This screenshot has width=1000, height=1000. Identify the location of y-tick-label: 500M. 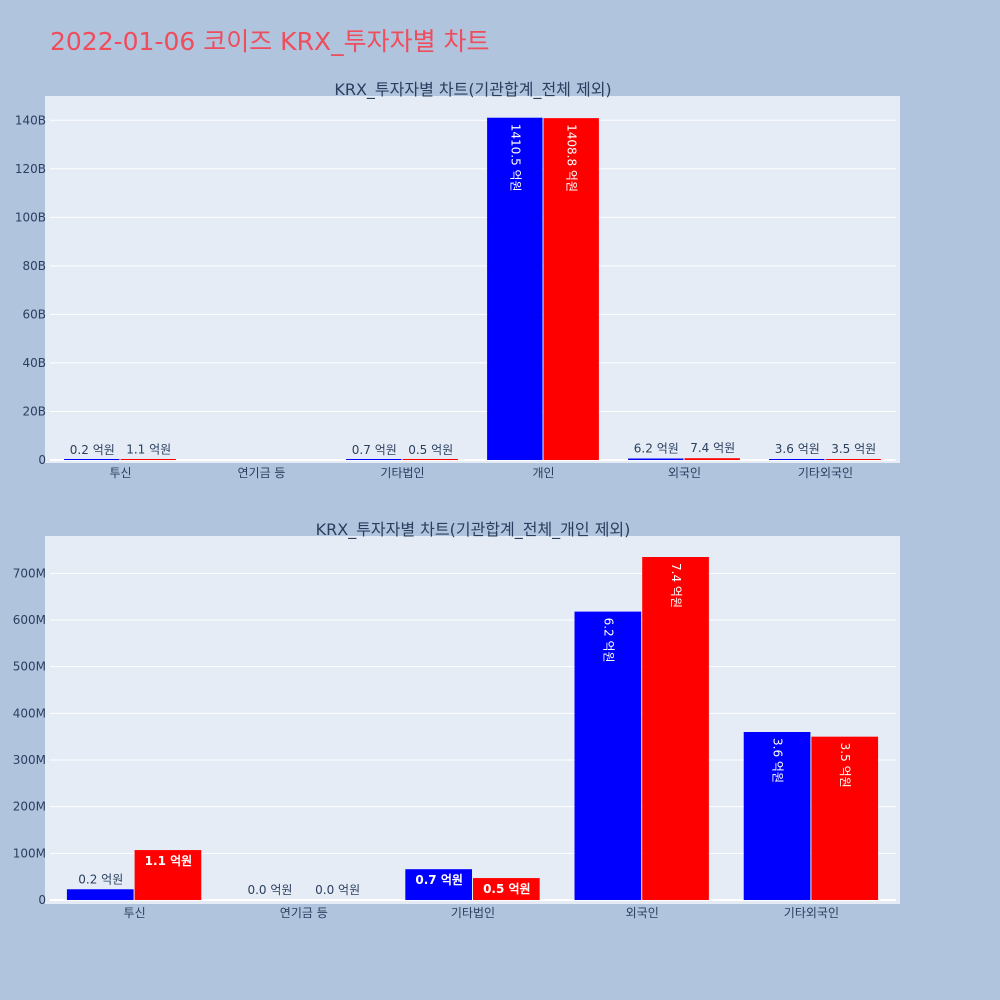
(29, 667).